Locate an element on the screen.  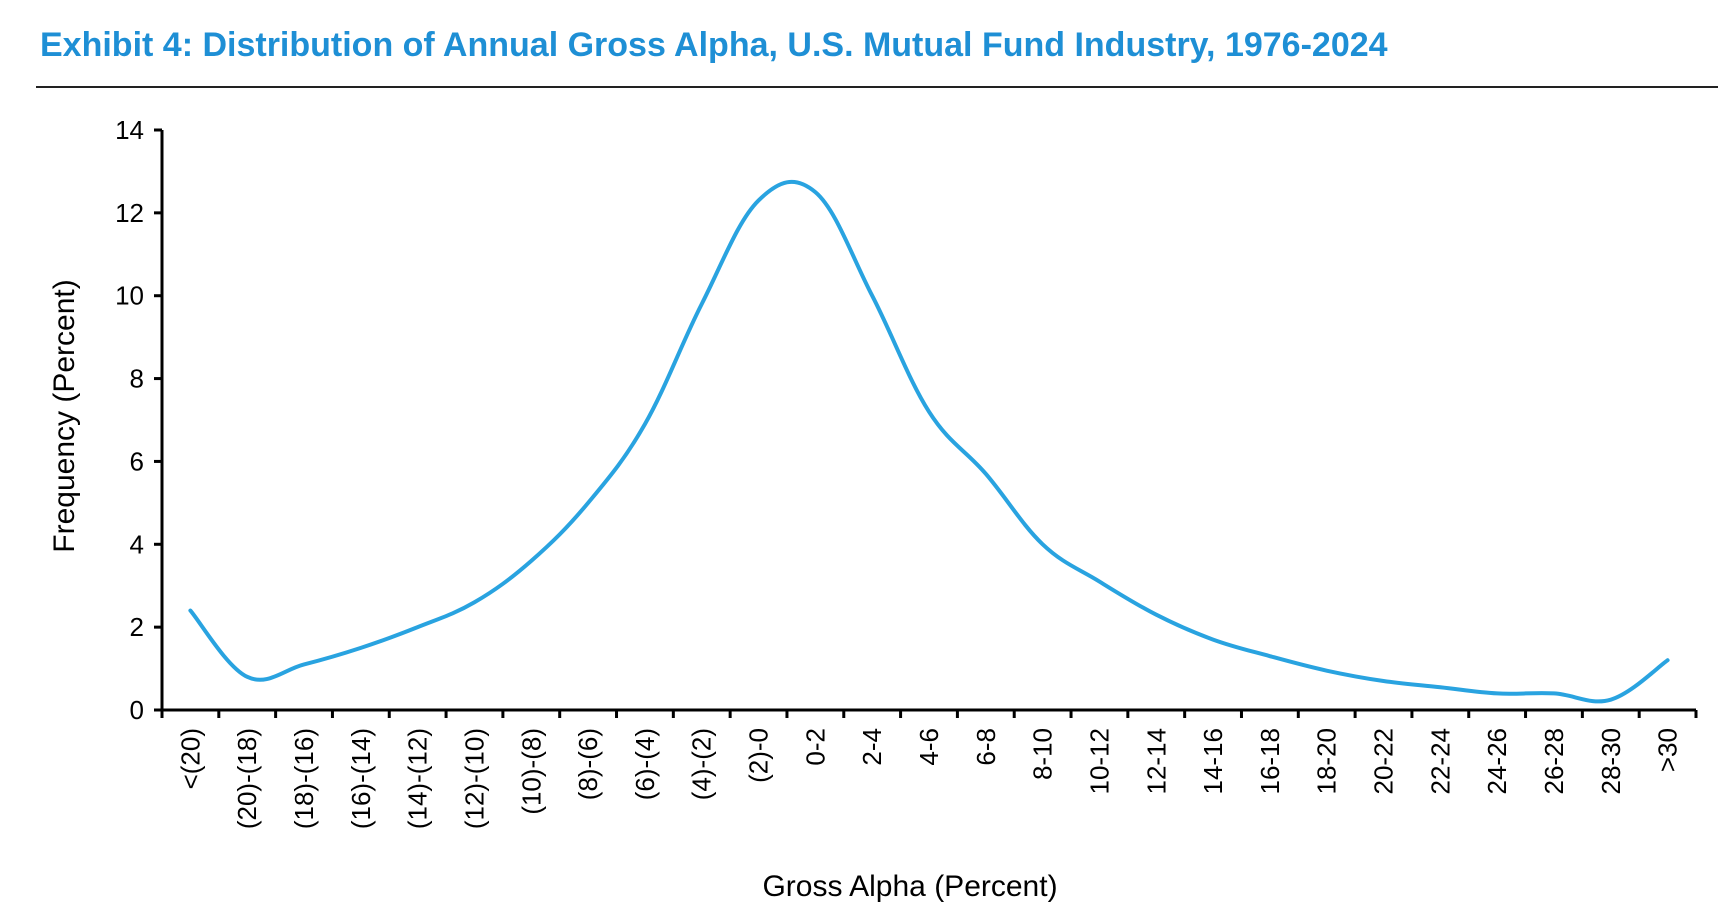
y-axis-ticks: 0 2 4 6 8 10 12 14 is located at coordinates (138, 420).